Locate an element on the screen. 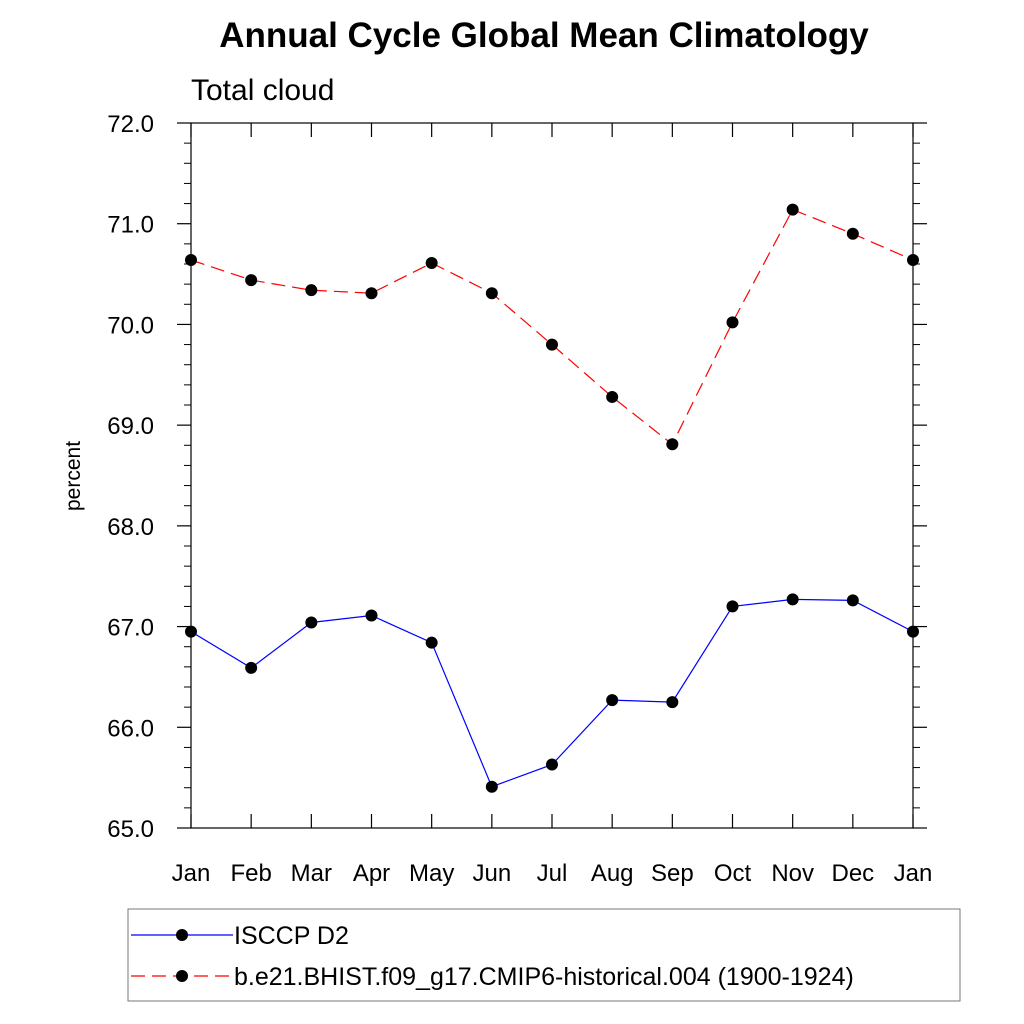 The image size is (1024, 1024). x-tick-label: Oct is located at coordinates (733, 873).